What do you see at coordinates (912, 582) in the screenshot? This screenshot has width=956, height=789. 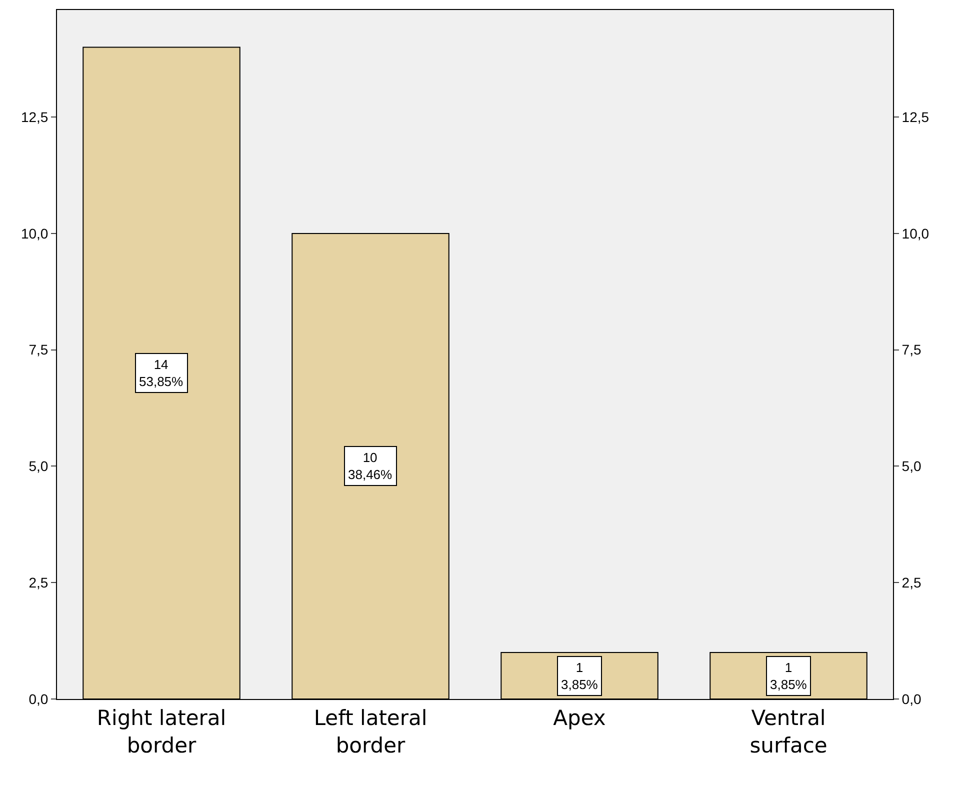 I see `y2-tick-label: 2,5` at bounding box center [912, 582].